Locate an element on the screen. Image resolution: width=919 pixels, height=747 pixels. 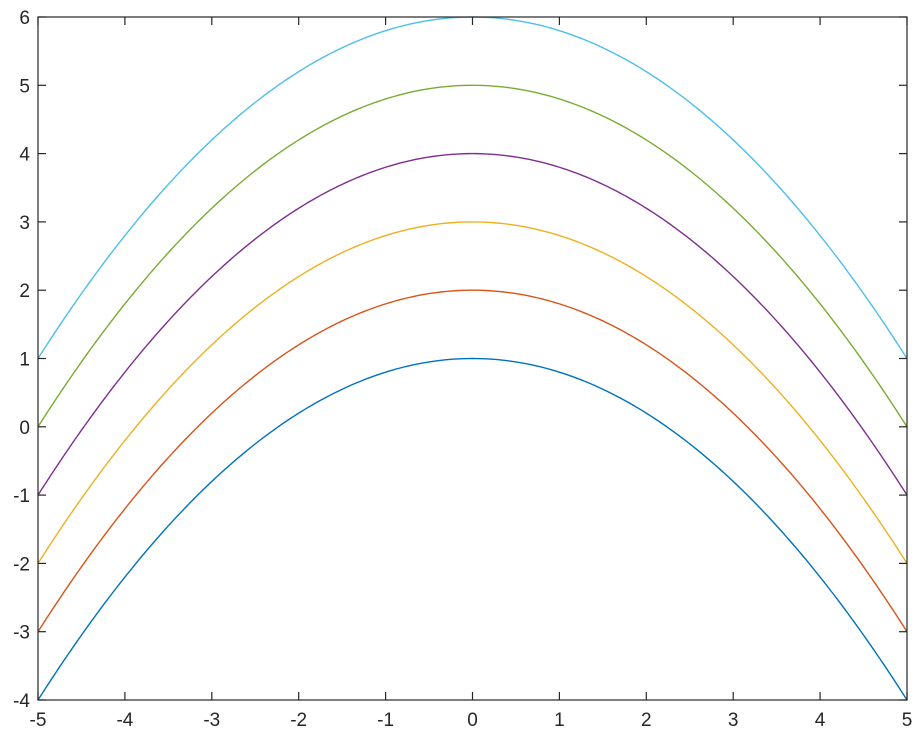
y-tick-label: 0 is located at coordinates (24, 428).